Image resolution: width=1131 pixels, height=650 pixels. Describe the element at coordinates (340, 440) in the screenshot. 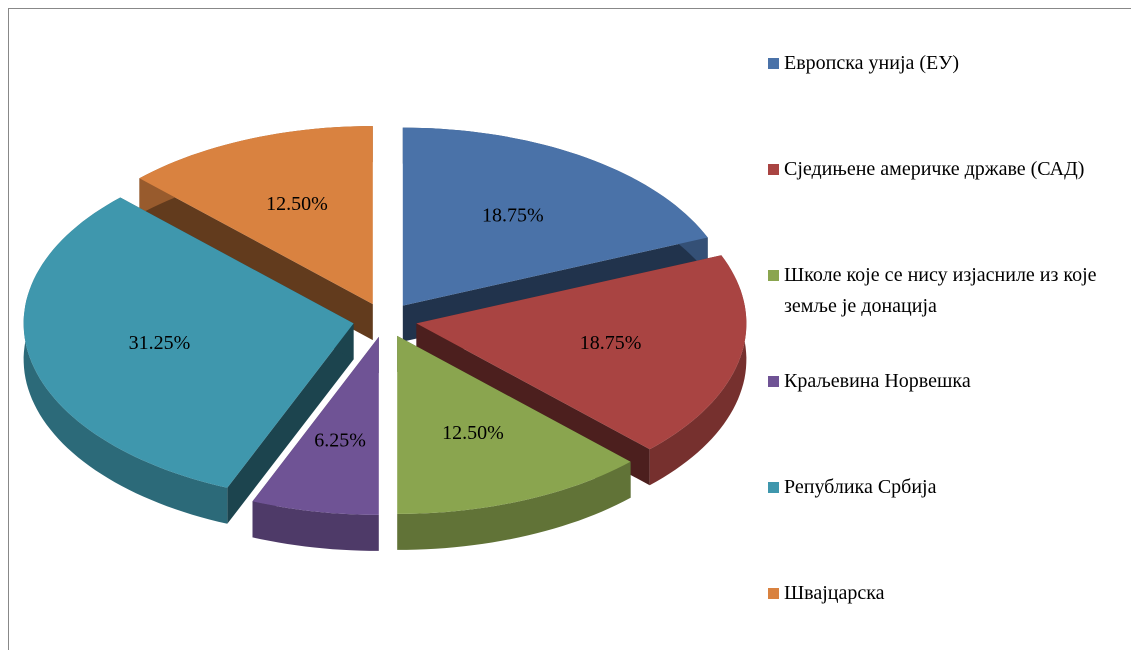

I see `data-label: 6.25%` at that location.